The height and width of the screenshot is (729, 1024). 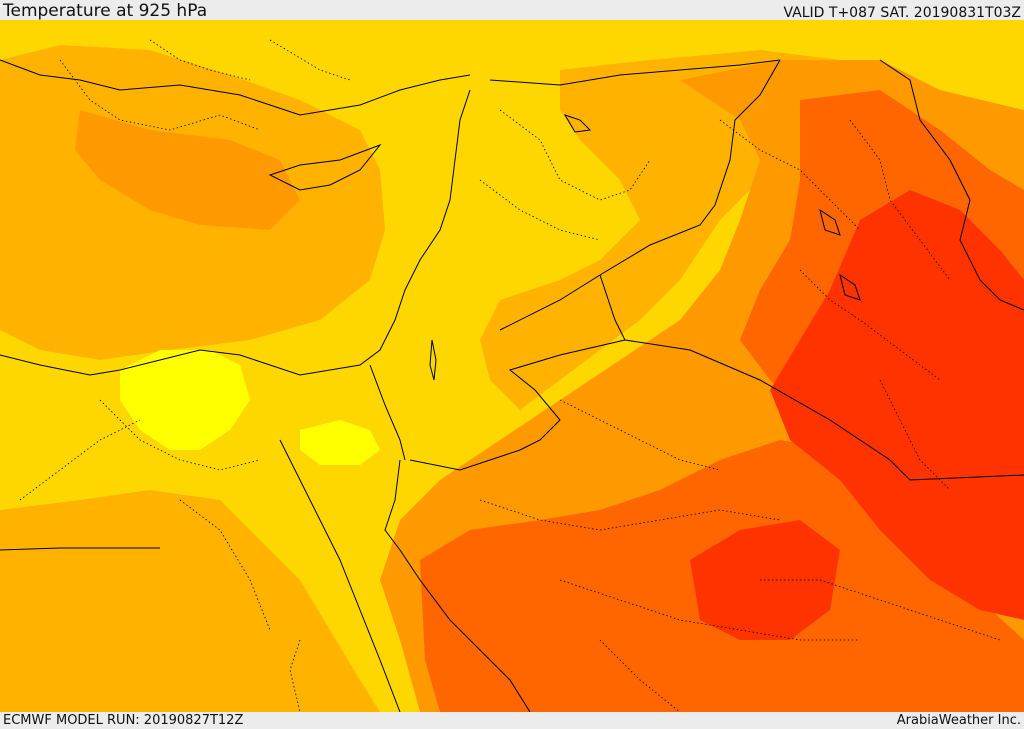 What do you see at coordinates (80, 549) in the screenshot?
I see `border-egypt-sudan` at bounding box center [80, 549].